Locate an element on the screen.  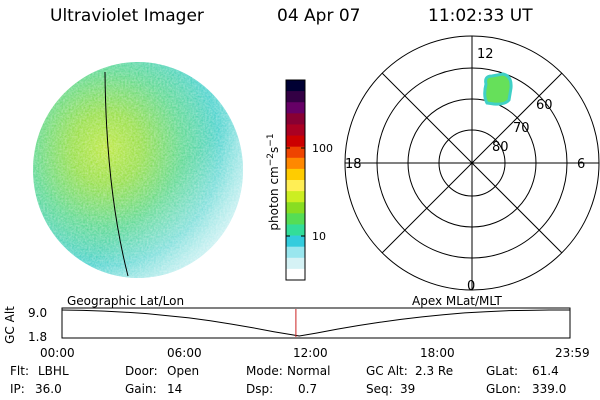
date-label: 04 Apr 07 is located at coordinates (319, 16).